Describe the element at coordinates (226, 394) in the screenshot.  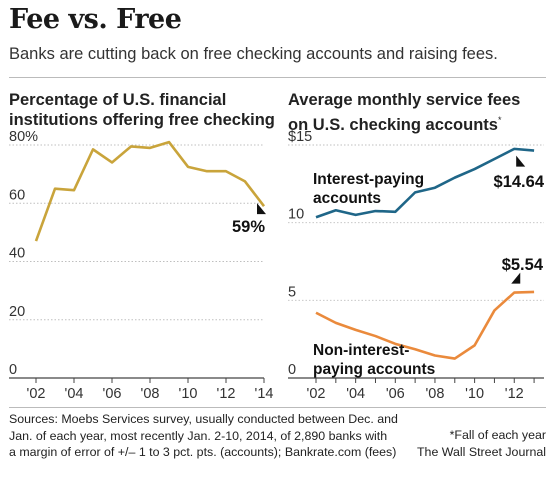
I see `left-x-tick-label-5: '12` at that location.